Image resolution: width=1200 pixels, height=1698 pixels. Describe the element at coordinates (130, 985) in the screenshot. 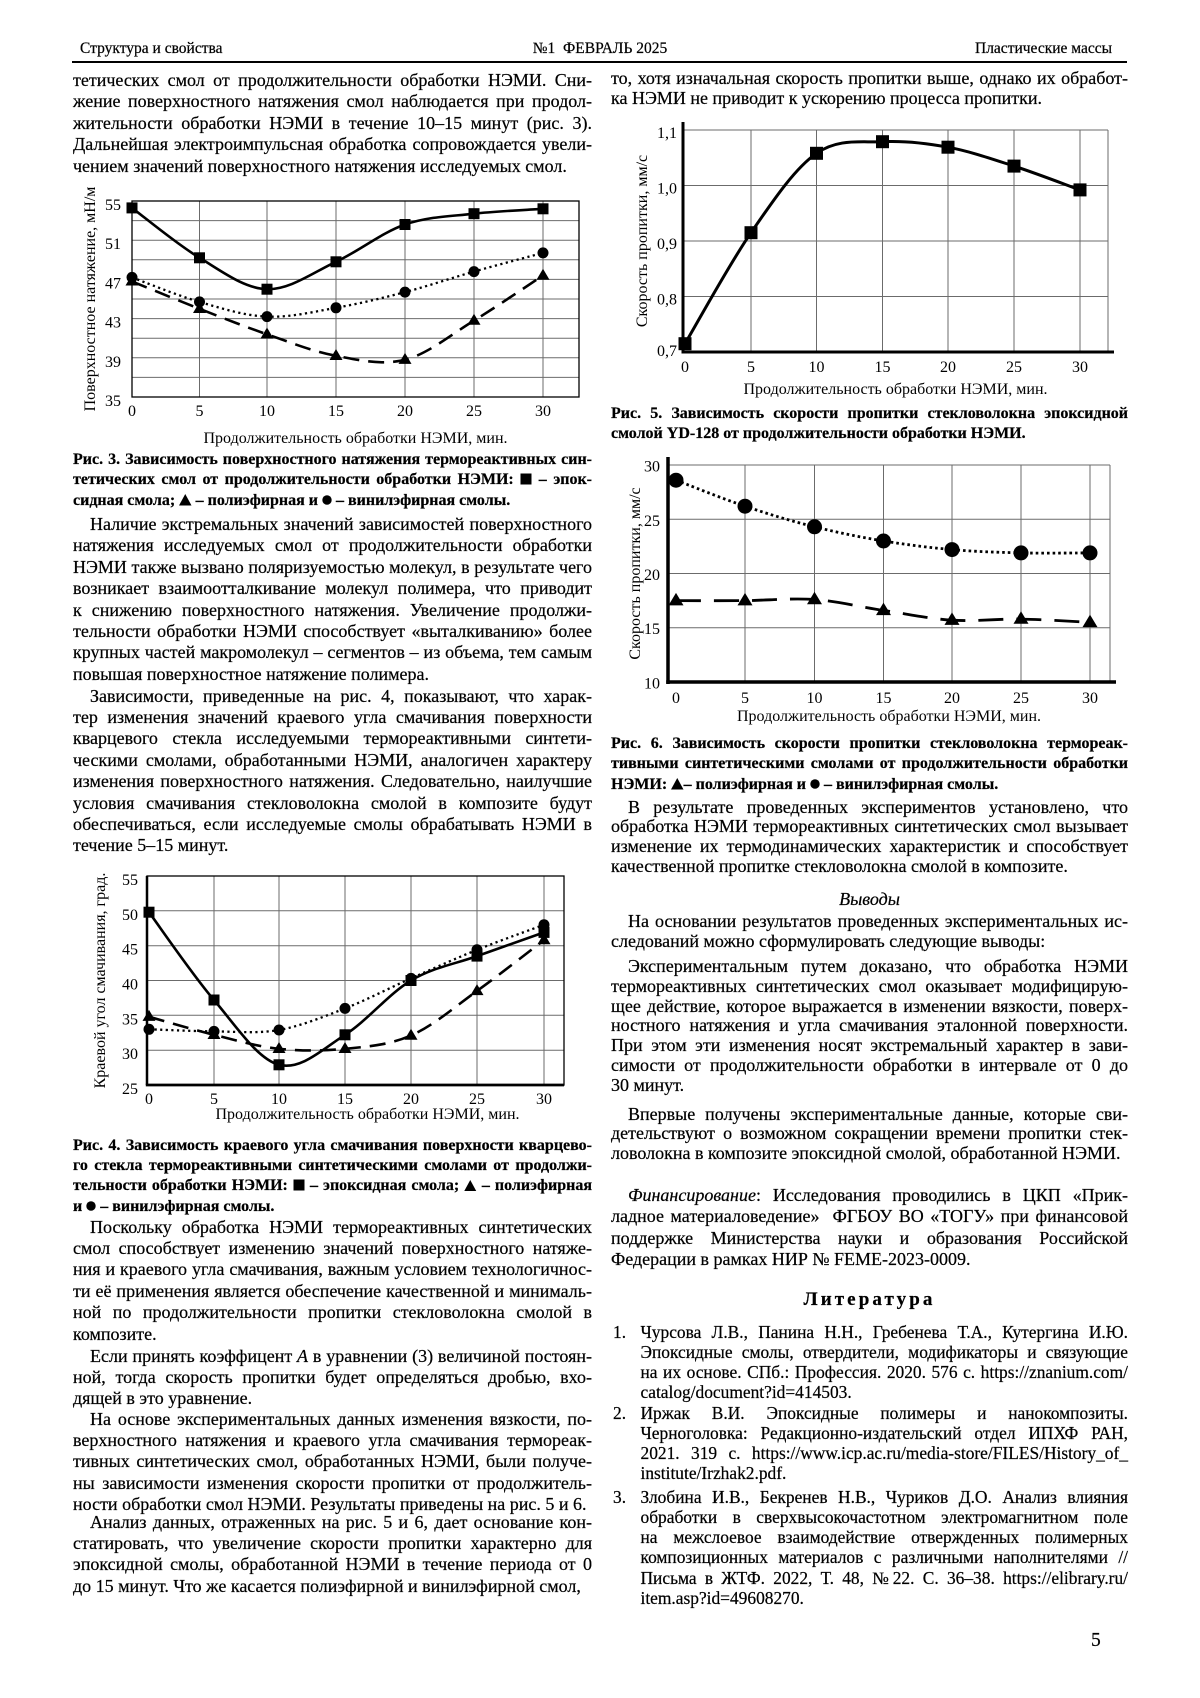

I see `svg-text: 40` at that location.